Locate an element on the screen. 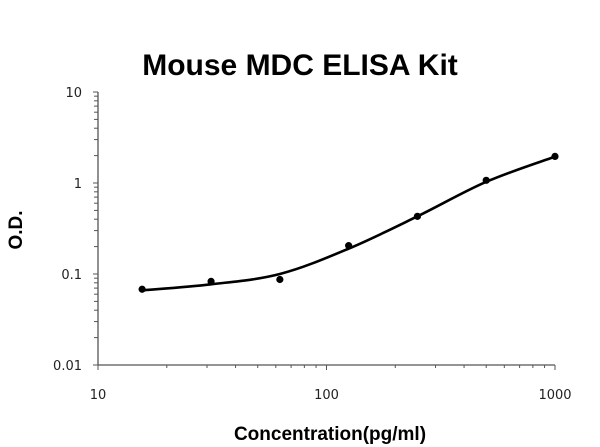 The height and width of the screenshot is (447, 600). chart-title: Mouse MDC ELISA Kit is located at coordinates (300, 65).